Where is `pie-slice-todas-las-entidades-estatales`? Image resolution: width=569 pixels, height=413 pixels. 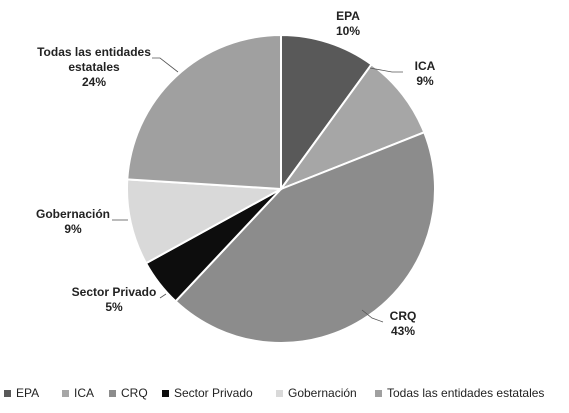
pie-slice-todas-las-entidades-estatales is located at coordinates (204, 112).